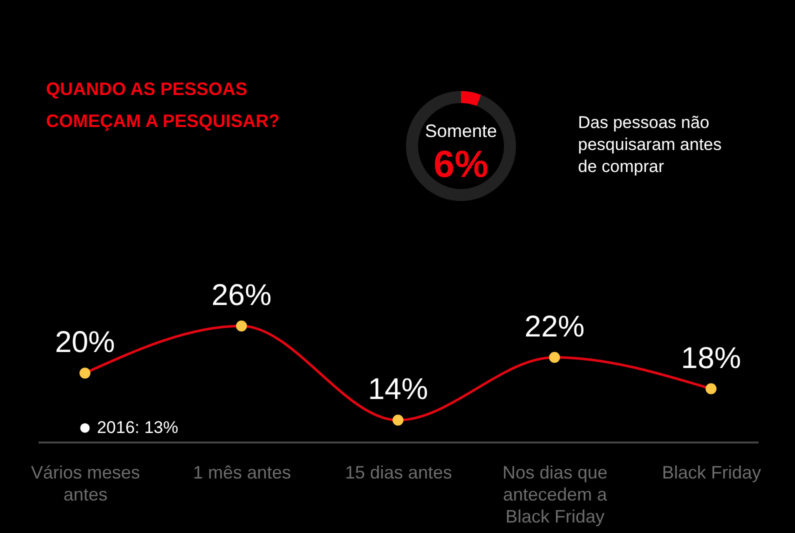 This screenshot has height=533, width=795. Describe the element at coordinates (242, 472) in the screenshot. I see `x-tick-label: 1 mês antes` at that location.